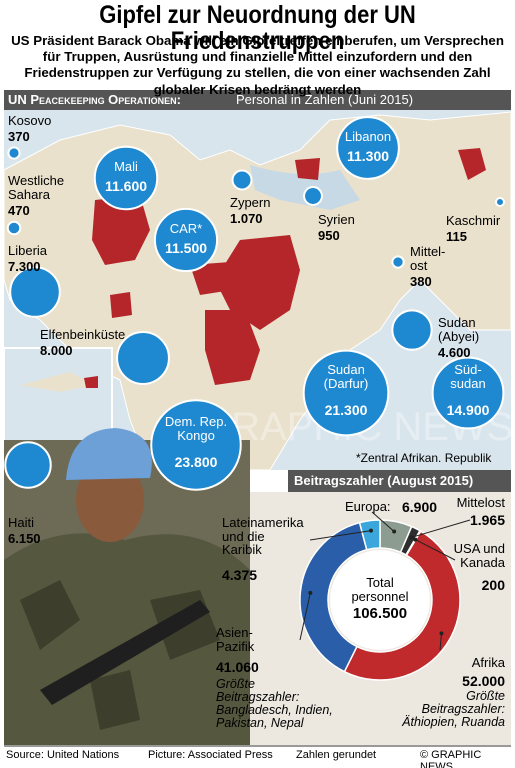 Image resolution: width=515 pixels, height=768 pixels. Describe the element at coordinates (454, 352) in the screenshot. I see `mission-value: 4.600` at that location.